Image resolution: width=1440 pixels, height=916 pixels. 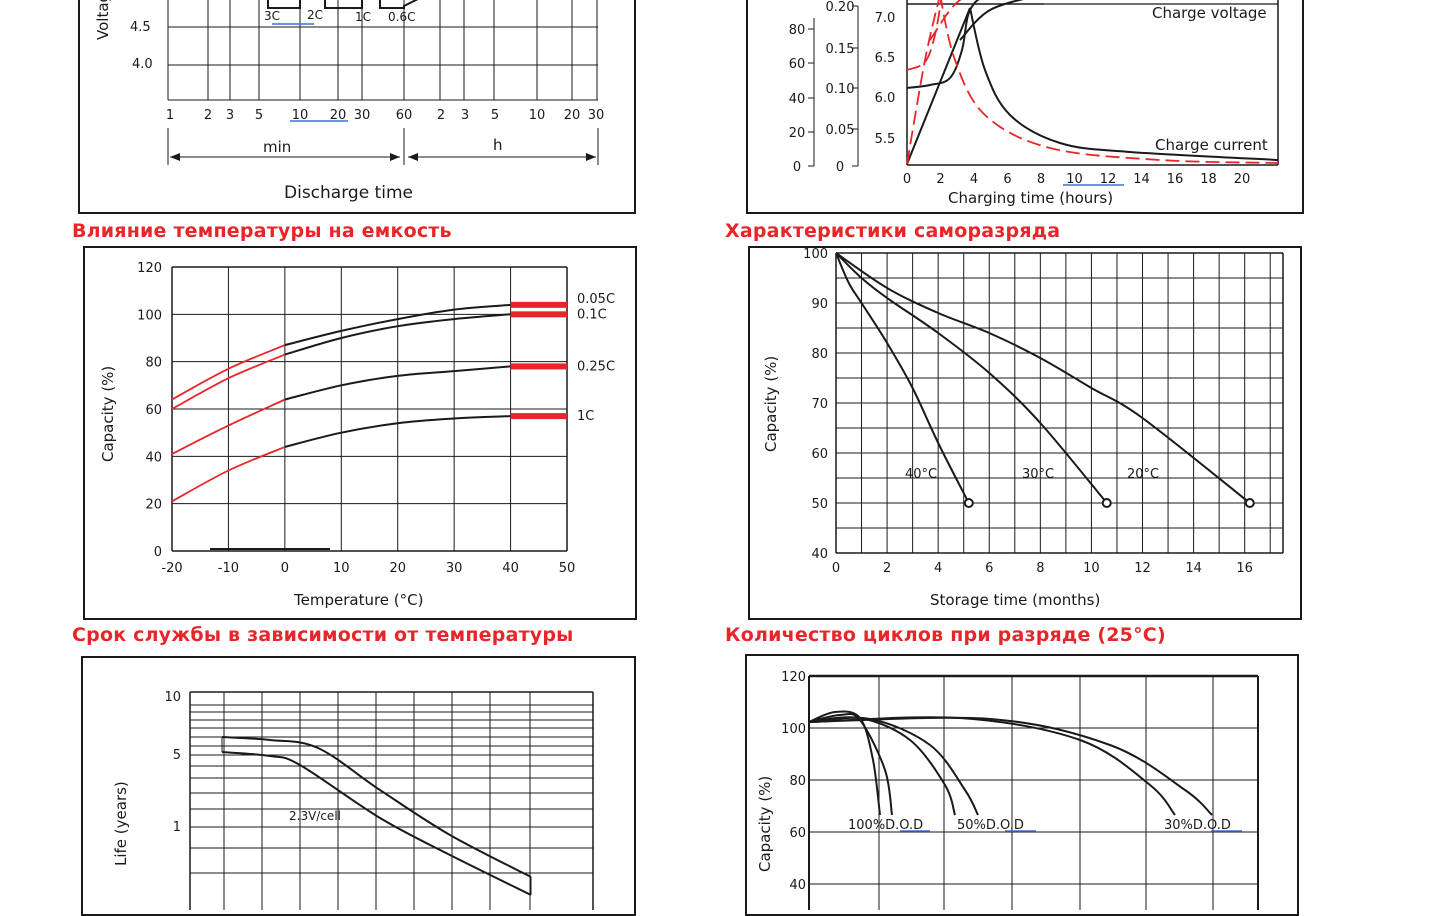 I want to click on discharge-xtick-h: 2, so click(x=441, y=115).